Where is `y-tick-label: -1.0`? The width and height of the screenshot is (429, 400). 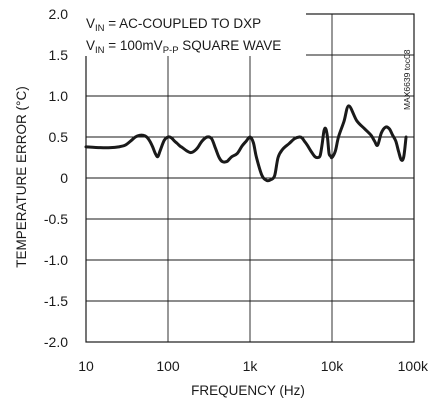
y-tick-label: -1.0 is located at coordinates (56, 260).